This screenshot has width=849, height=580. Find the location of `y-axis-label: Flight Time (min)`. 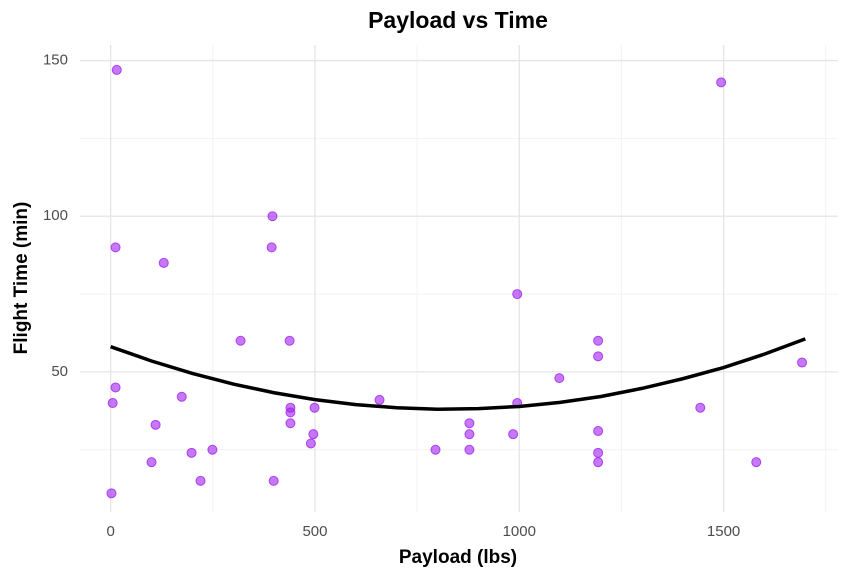

y-axis-label: Flight Time (min) is located at coordinates (21, 278).